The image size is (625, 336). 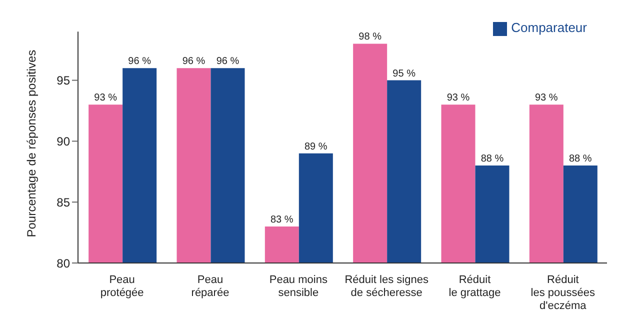 I want to click on x-tick-label: Réduit les signes de sécheresse, so click(x=386, y=286).